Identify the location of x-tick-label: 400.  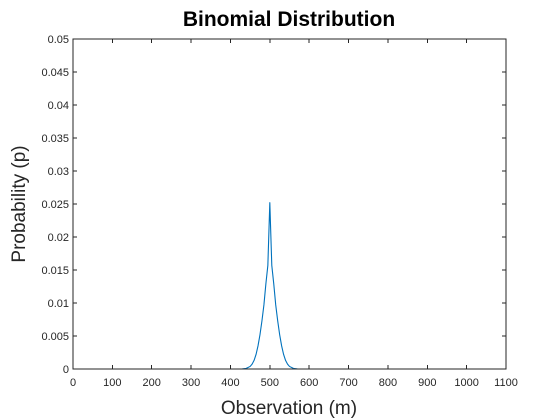
(230, 383).